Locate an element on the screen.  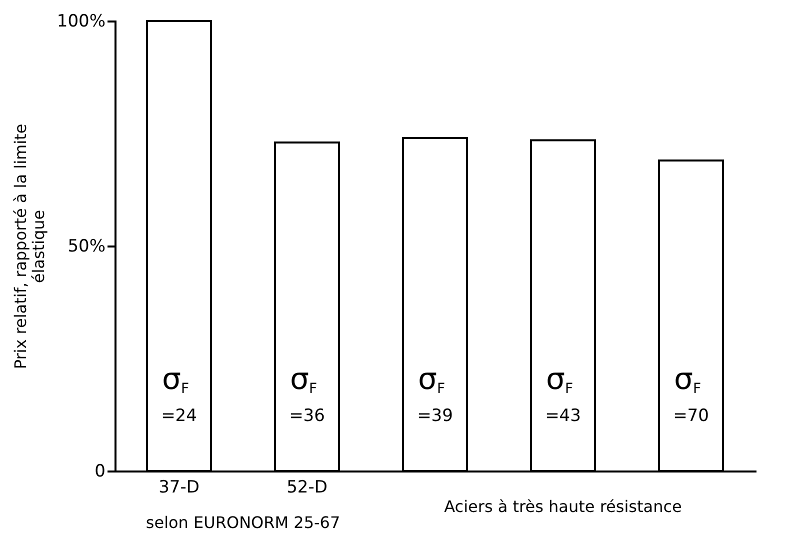
text: selon EURONORM 25-67 is located at coordinates (243, 522).